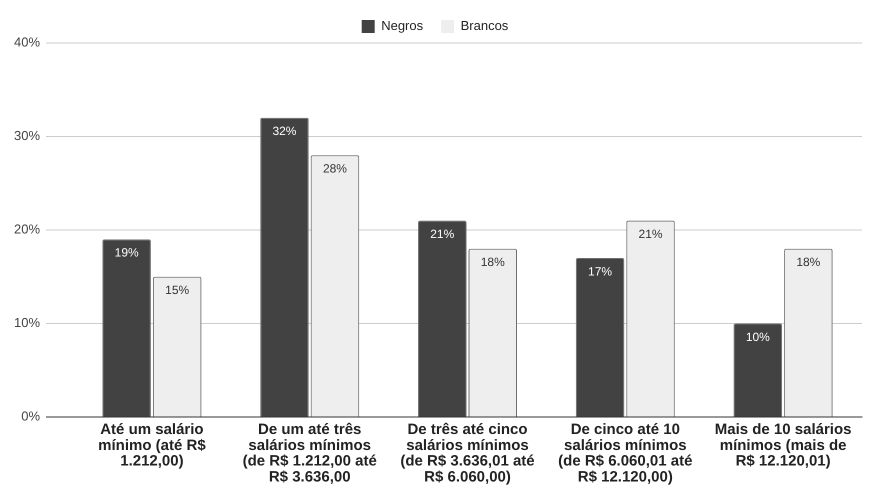 This screenshot has height=492, width=883. I want to click on data-label: 15%, so click(177, 290).